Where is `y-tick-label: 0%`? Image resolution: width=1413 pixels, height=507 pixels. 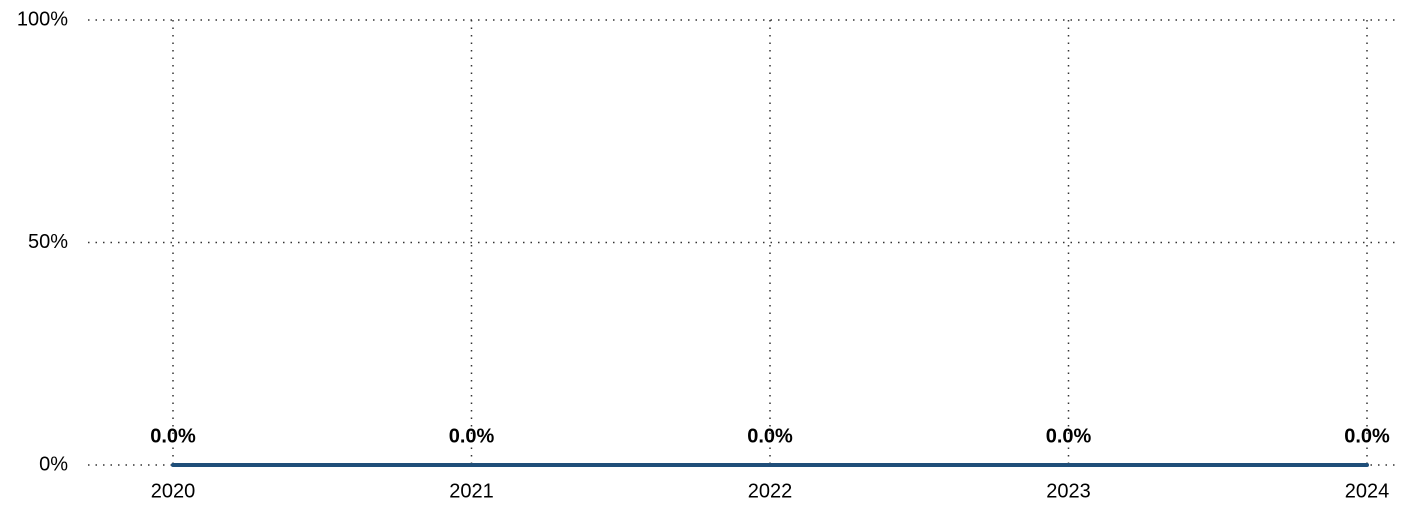
y-tick-label: 0% is located at coordinates (53, 464).